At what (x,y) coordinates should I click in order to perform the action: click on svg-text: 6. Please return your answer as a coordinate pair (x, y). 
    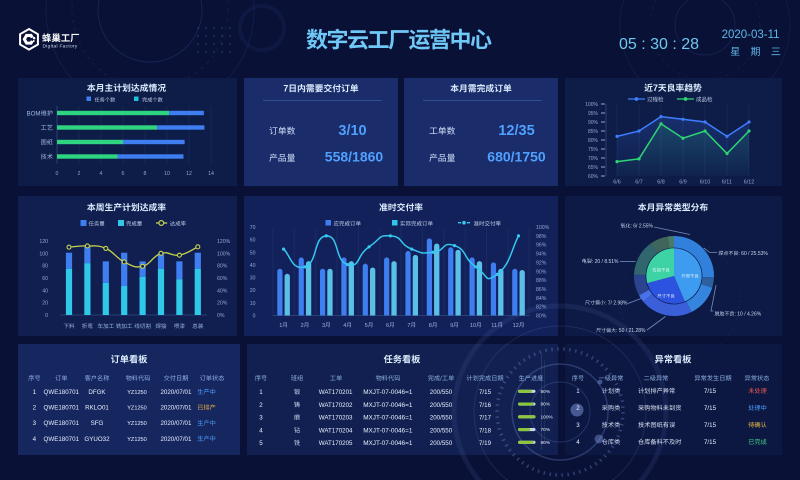
    Looking at the image, I should click on (387, 326).